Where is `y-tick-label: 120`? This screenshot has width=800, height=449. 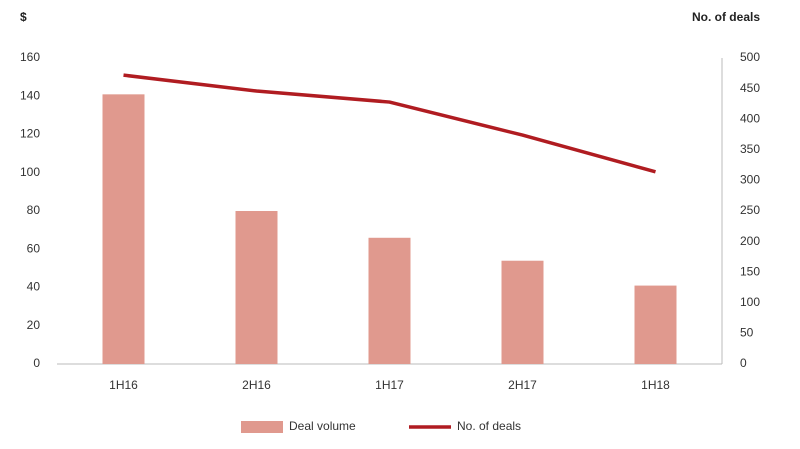 y-tick-label: 120 is located at coordinates (30, 134).